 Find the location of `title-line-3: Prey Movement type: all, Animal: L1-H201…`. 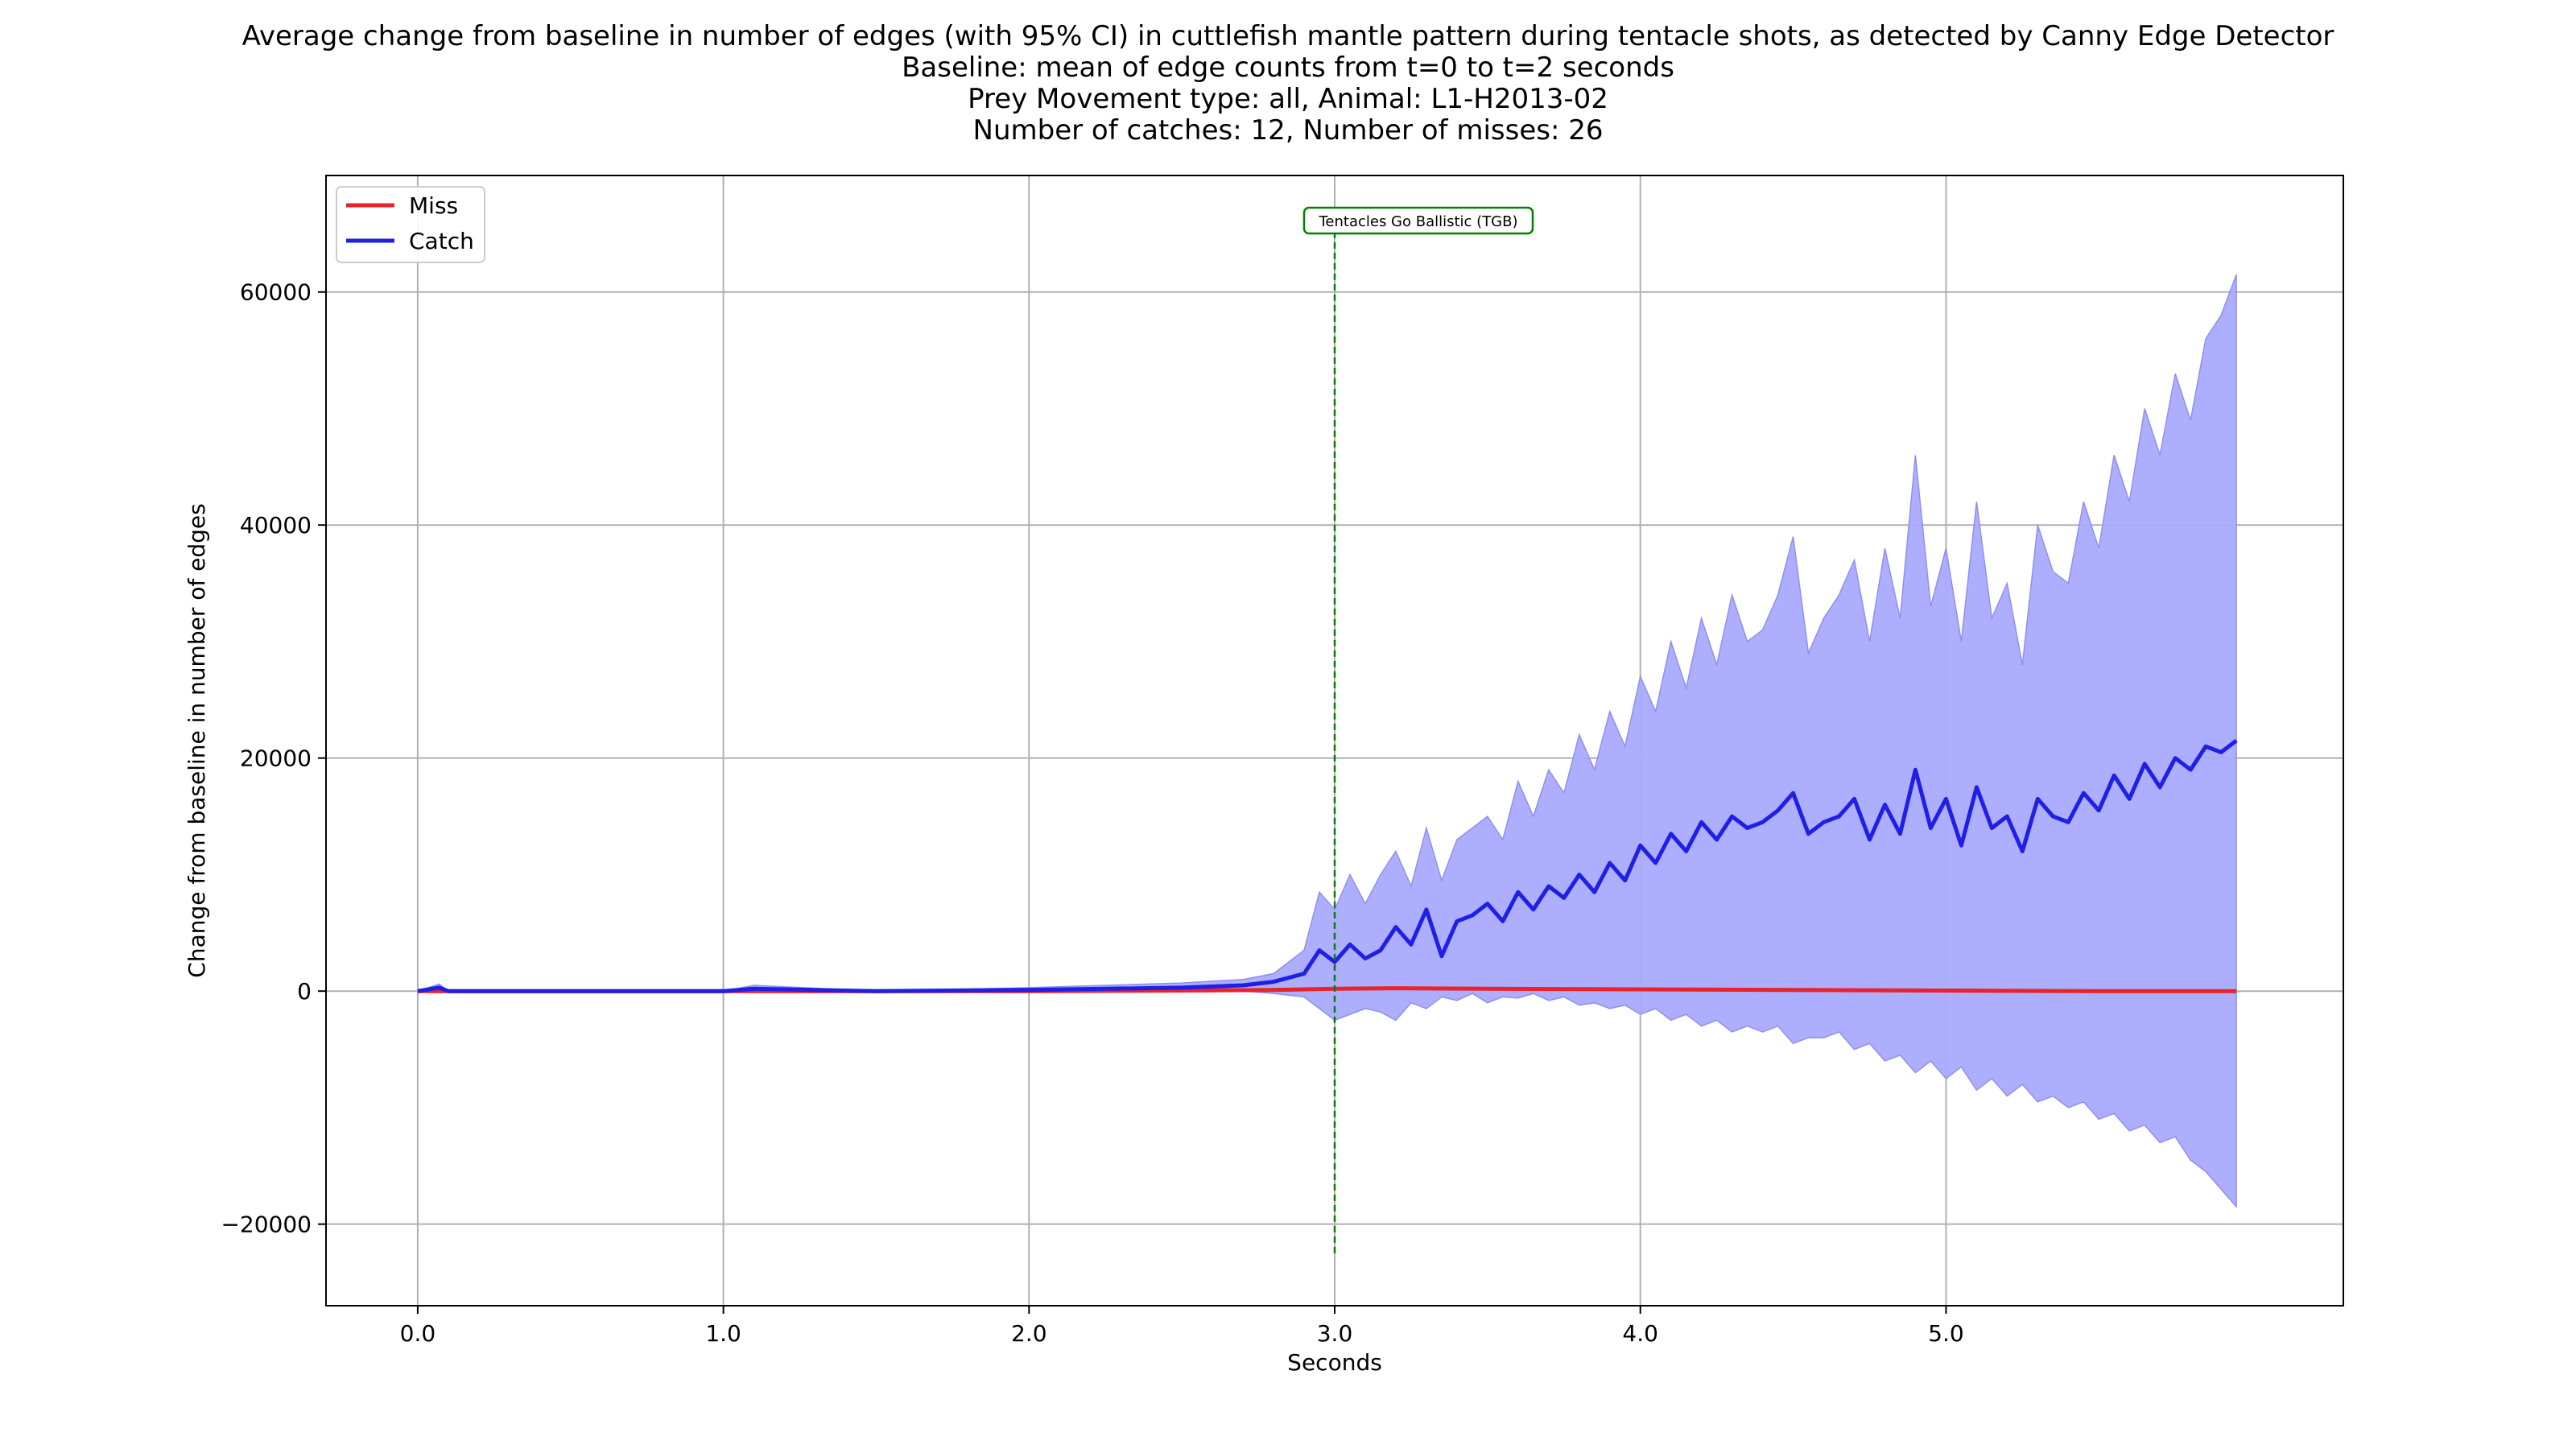

title-line-3: Prey Movement type: all, Animal: L1-H201… is located at coordinates (1288, 99).